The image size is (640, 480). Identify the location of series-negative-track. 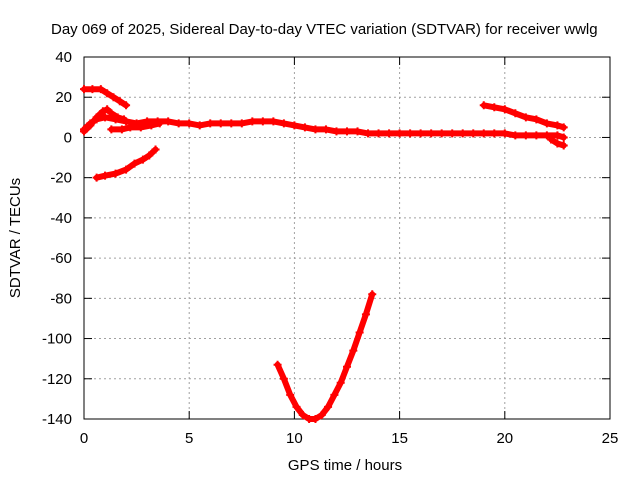
(126, 163).